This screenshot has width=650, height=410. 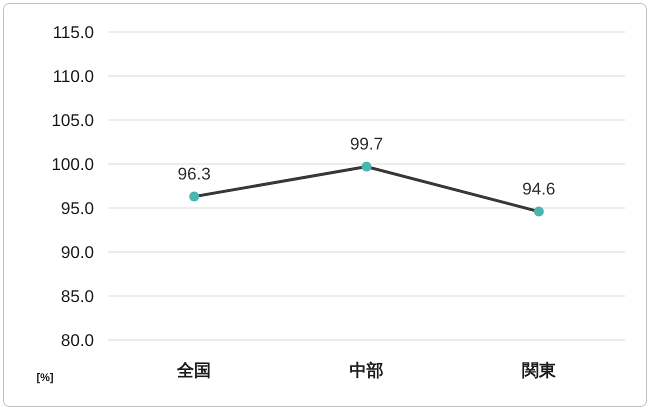 What do you see at coordinates (73, 76) in the screenshot?
I see `y-tick-label: 110.0` at bounding box center [73, 76].